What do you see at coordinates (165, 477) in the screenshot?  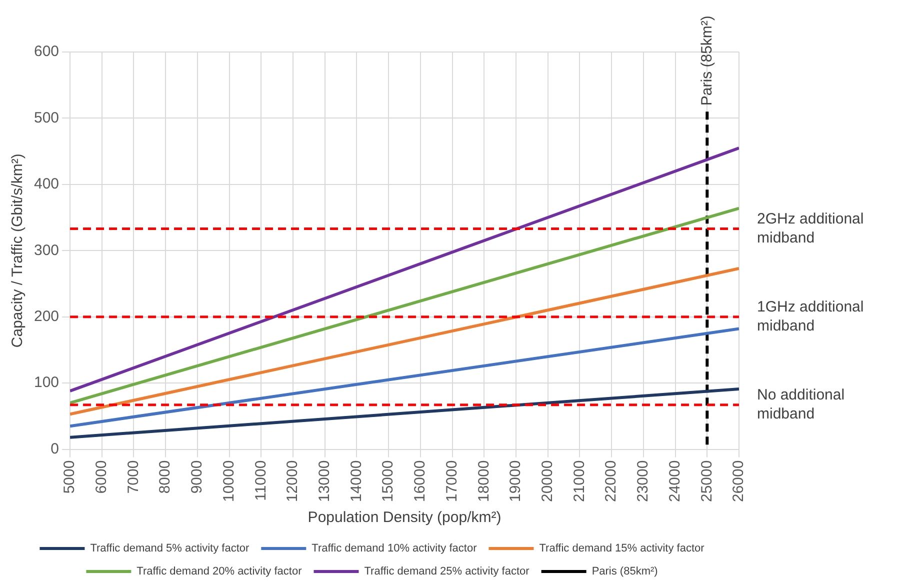 I see `x-tick-label: 8000` at bounding box center [165, 477].